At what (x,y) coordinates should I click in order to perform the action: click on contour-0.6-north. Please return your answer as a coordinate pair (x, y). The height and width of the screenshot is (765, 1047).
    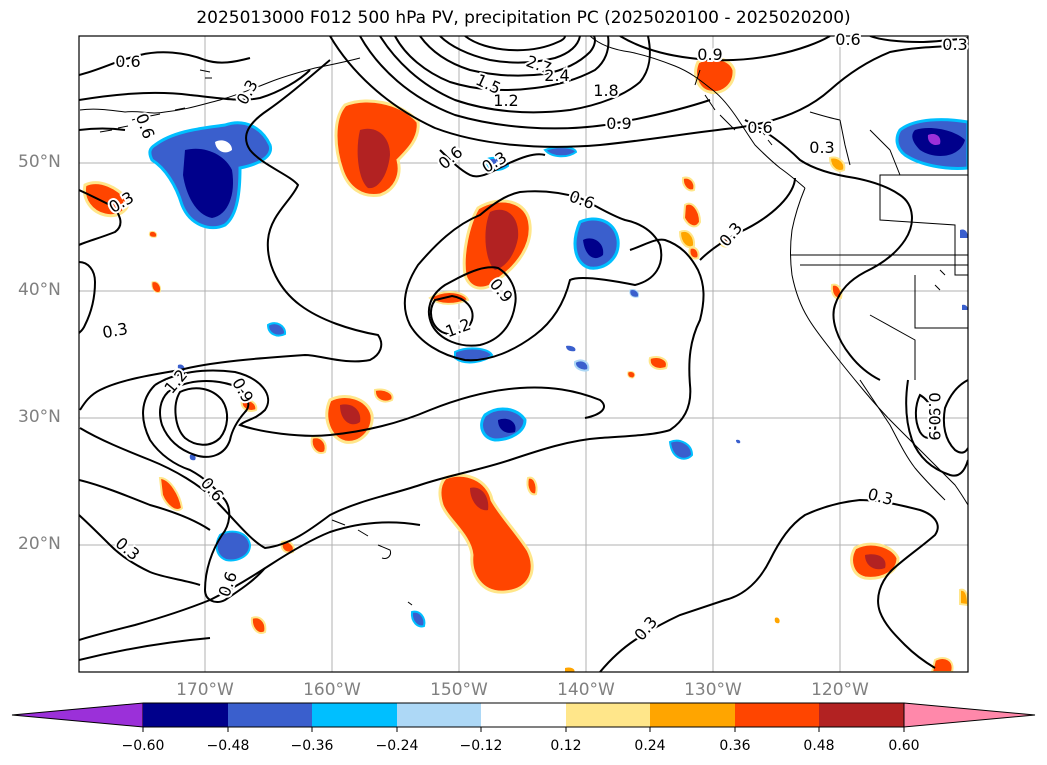
    Looking at the image, I should click on (165, 63).